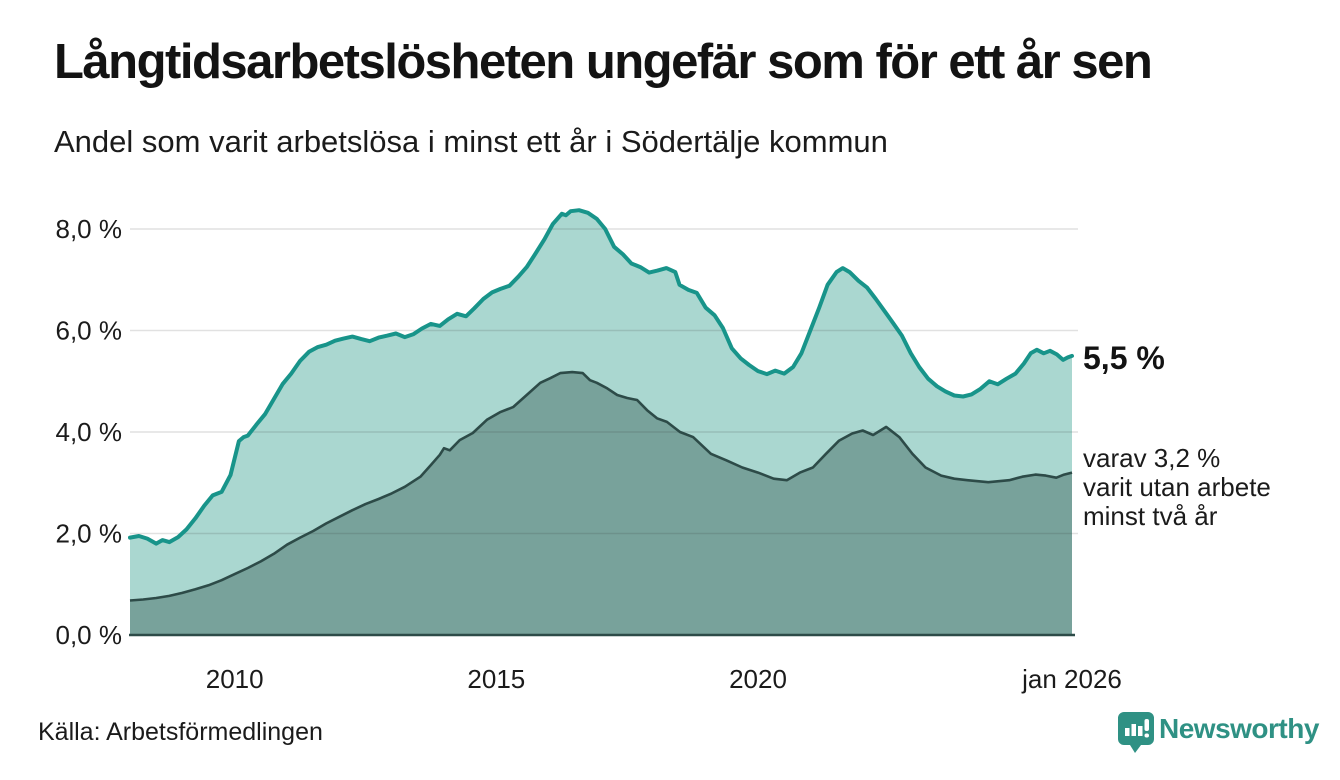 The image size is (1340, 780). I want to click on y-tick-label-6: 6,0 %, so click(89, 331).